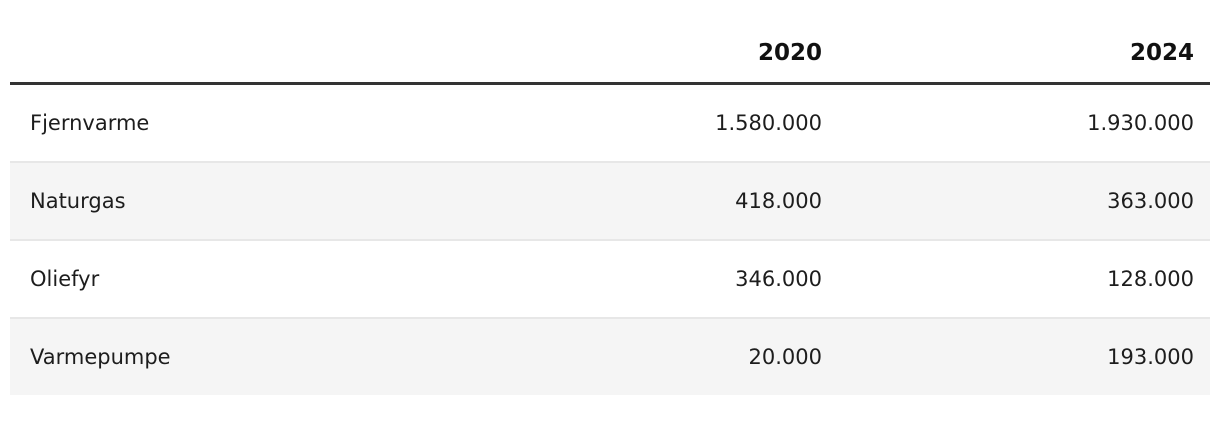 This screenshot has height=436, width=1220. Describe the element at coordinates (1140, 123) in the screenshot. I see `value-2024: 1.930.000` at that location.